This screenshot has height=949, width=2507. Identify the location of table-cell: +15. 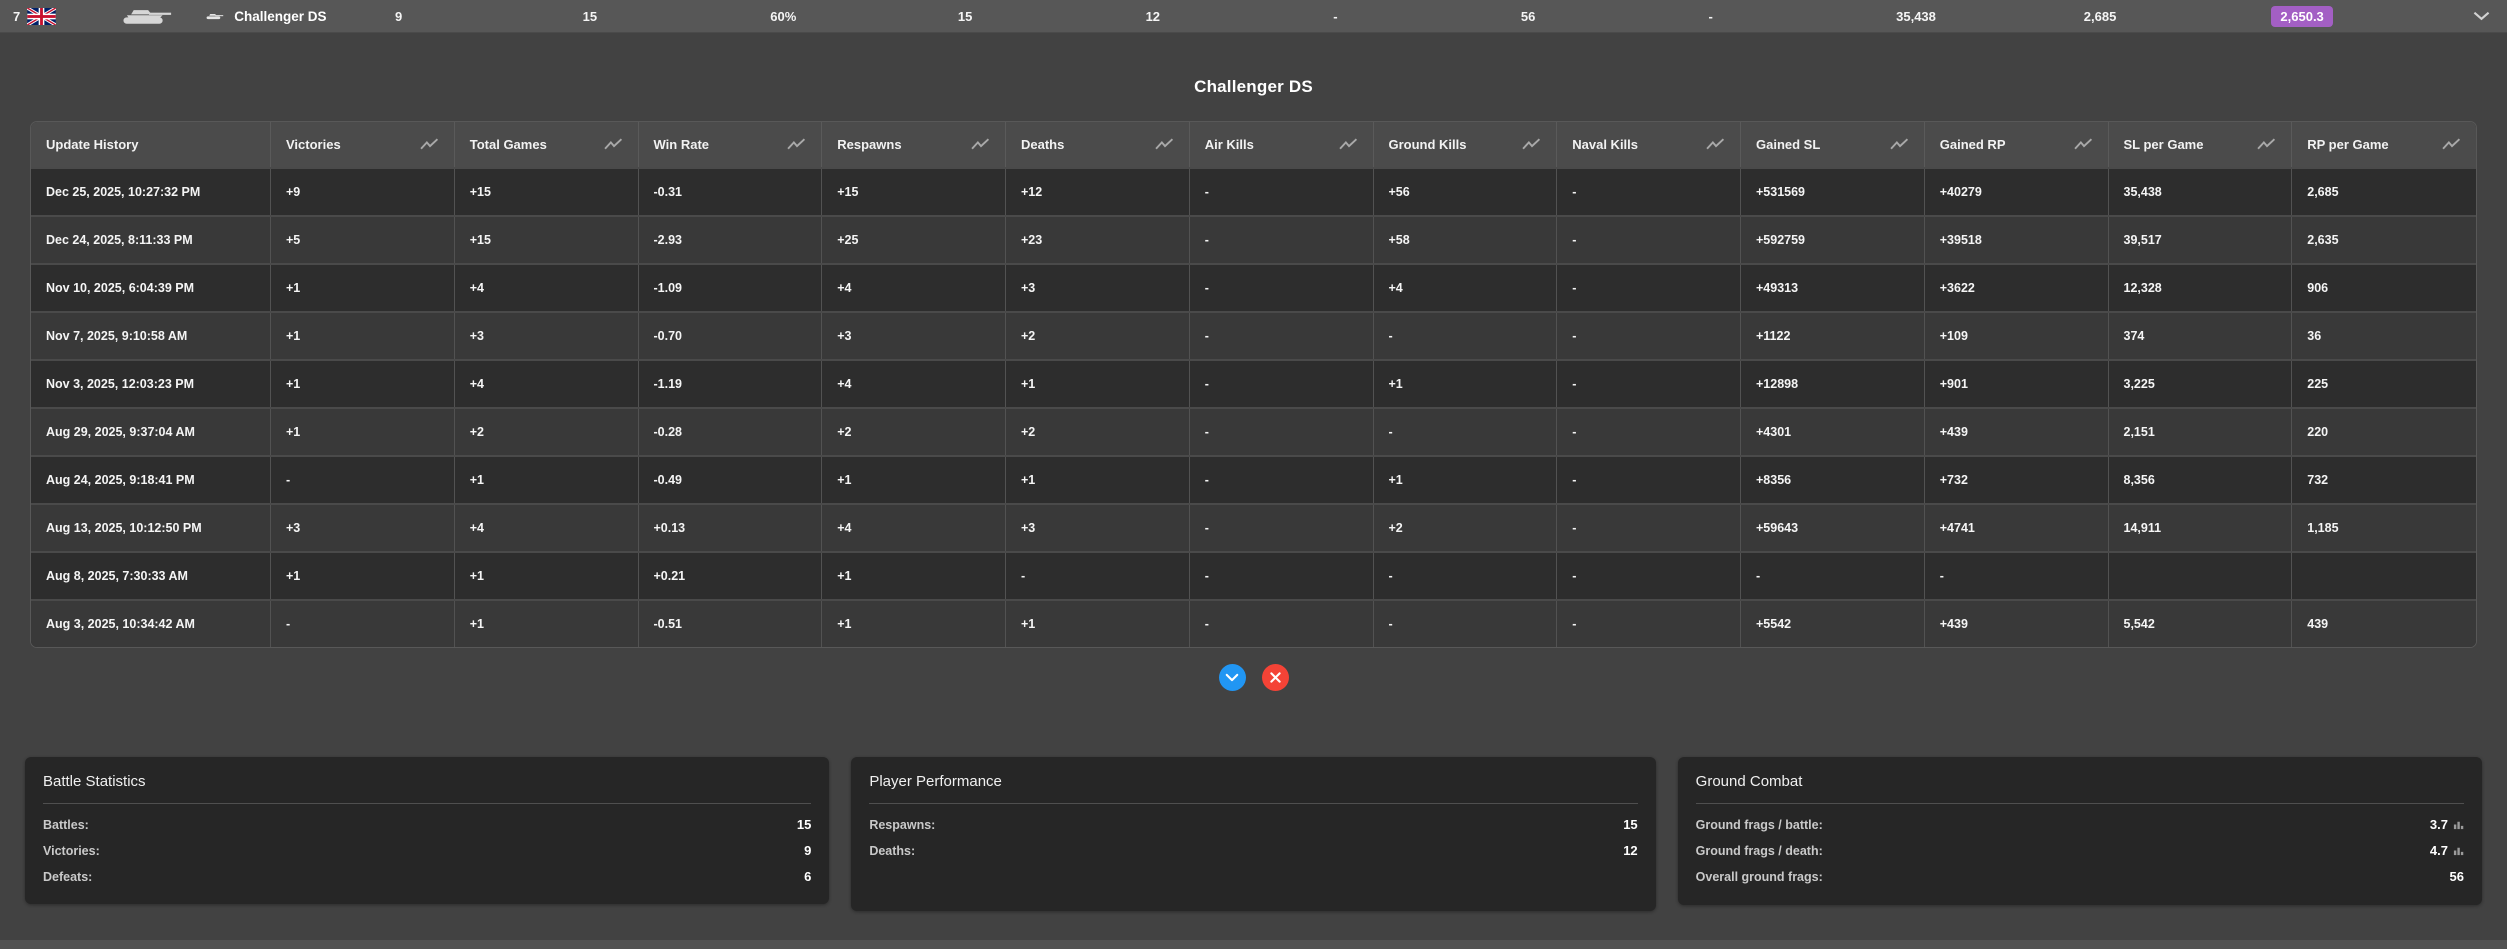
(914, 192).